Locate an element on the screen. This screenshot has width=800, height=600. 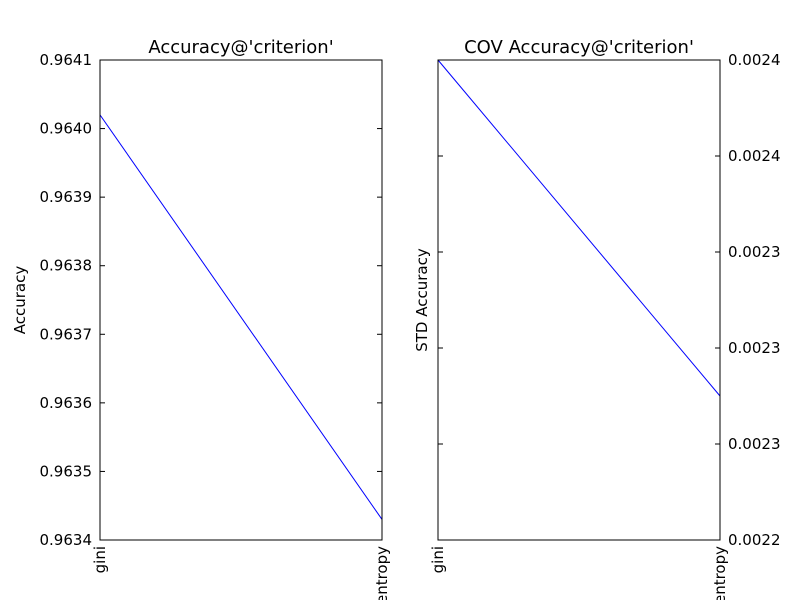
cov-accuracy-chart-title: COV Accuracy@'criterion' is located at coordinates (579, 47).